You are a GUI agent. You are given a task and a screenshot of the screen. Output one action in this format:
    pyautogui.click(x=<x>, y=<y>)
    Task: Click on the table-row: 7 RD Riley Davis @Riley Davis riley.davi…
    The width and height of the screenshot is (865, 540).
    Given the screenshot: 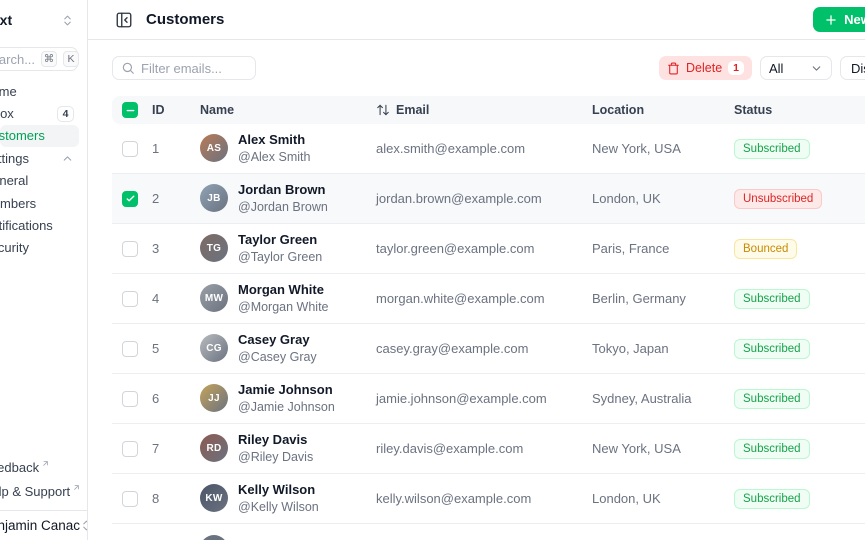 What is the action you would take?
    pyautogui.click(x=488, y=449)
    